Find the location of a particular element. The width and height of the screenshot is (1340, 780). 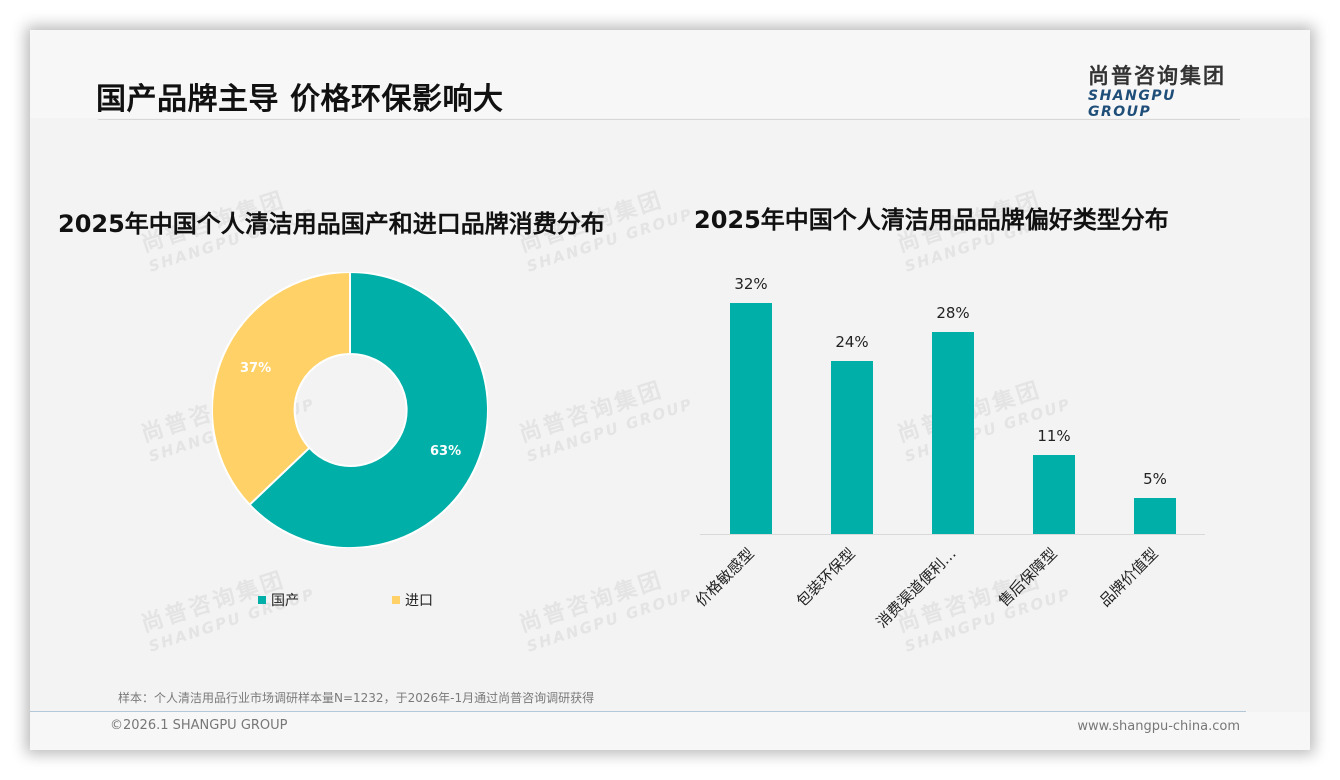

bar-eco-packaging is located at coordinates (852, 447).